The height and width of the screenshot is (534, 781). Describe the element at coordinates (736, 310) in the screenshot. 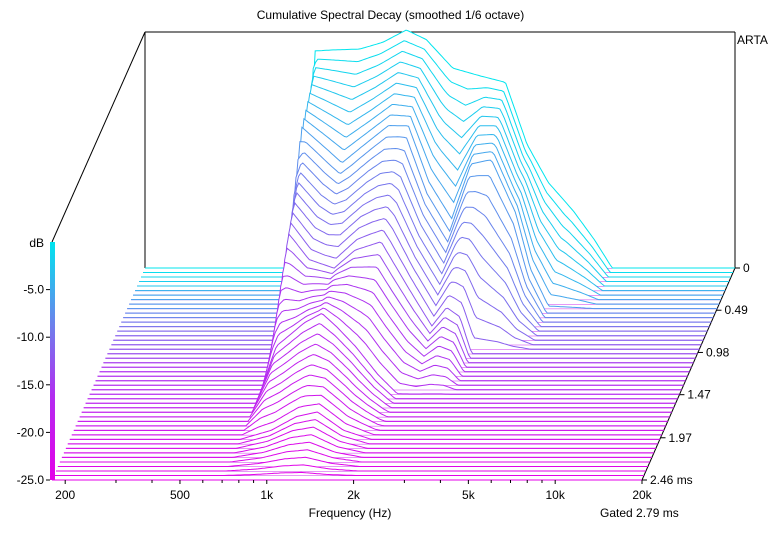

I see `time-tick-label: 0.49` at that location.